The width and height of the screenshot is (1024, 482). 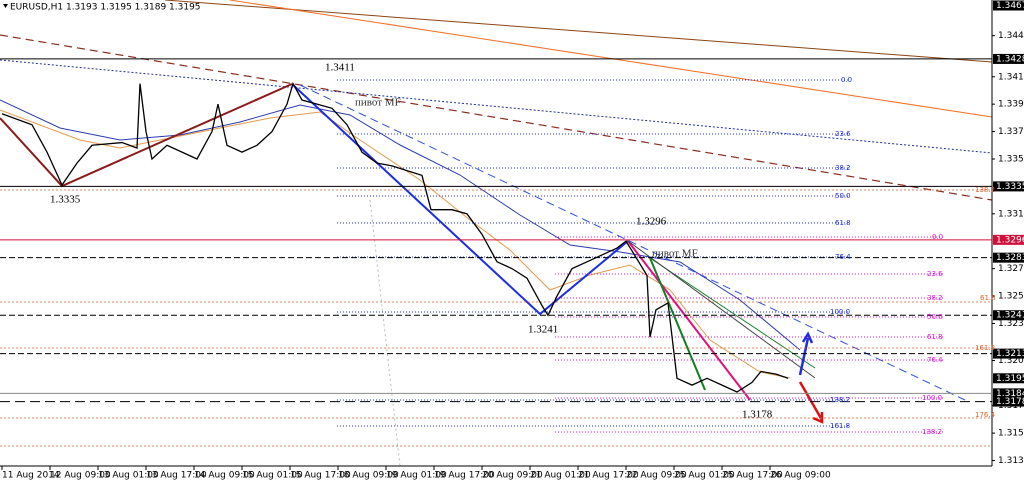 I want to click on x-tick-label: 13 Aug 17:00, so click(x=176, y=476).